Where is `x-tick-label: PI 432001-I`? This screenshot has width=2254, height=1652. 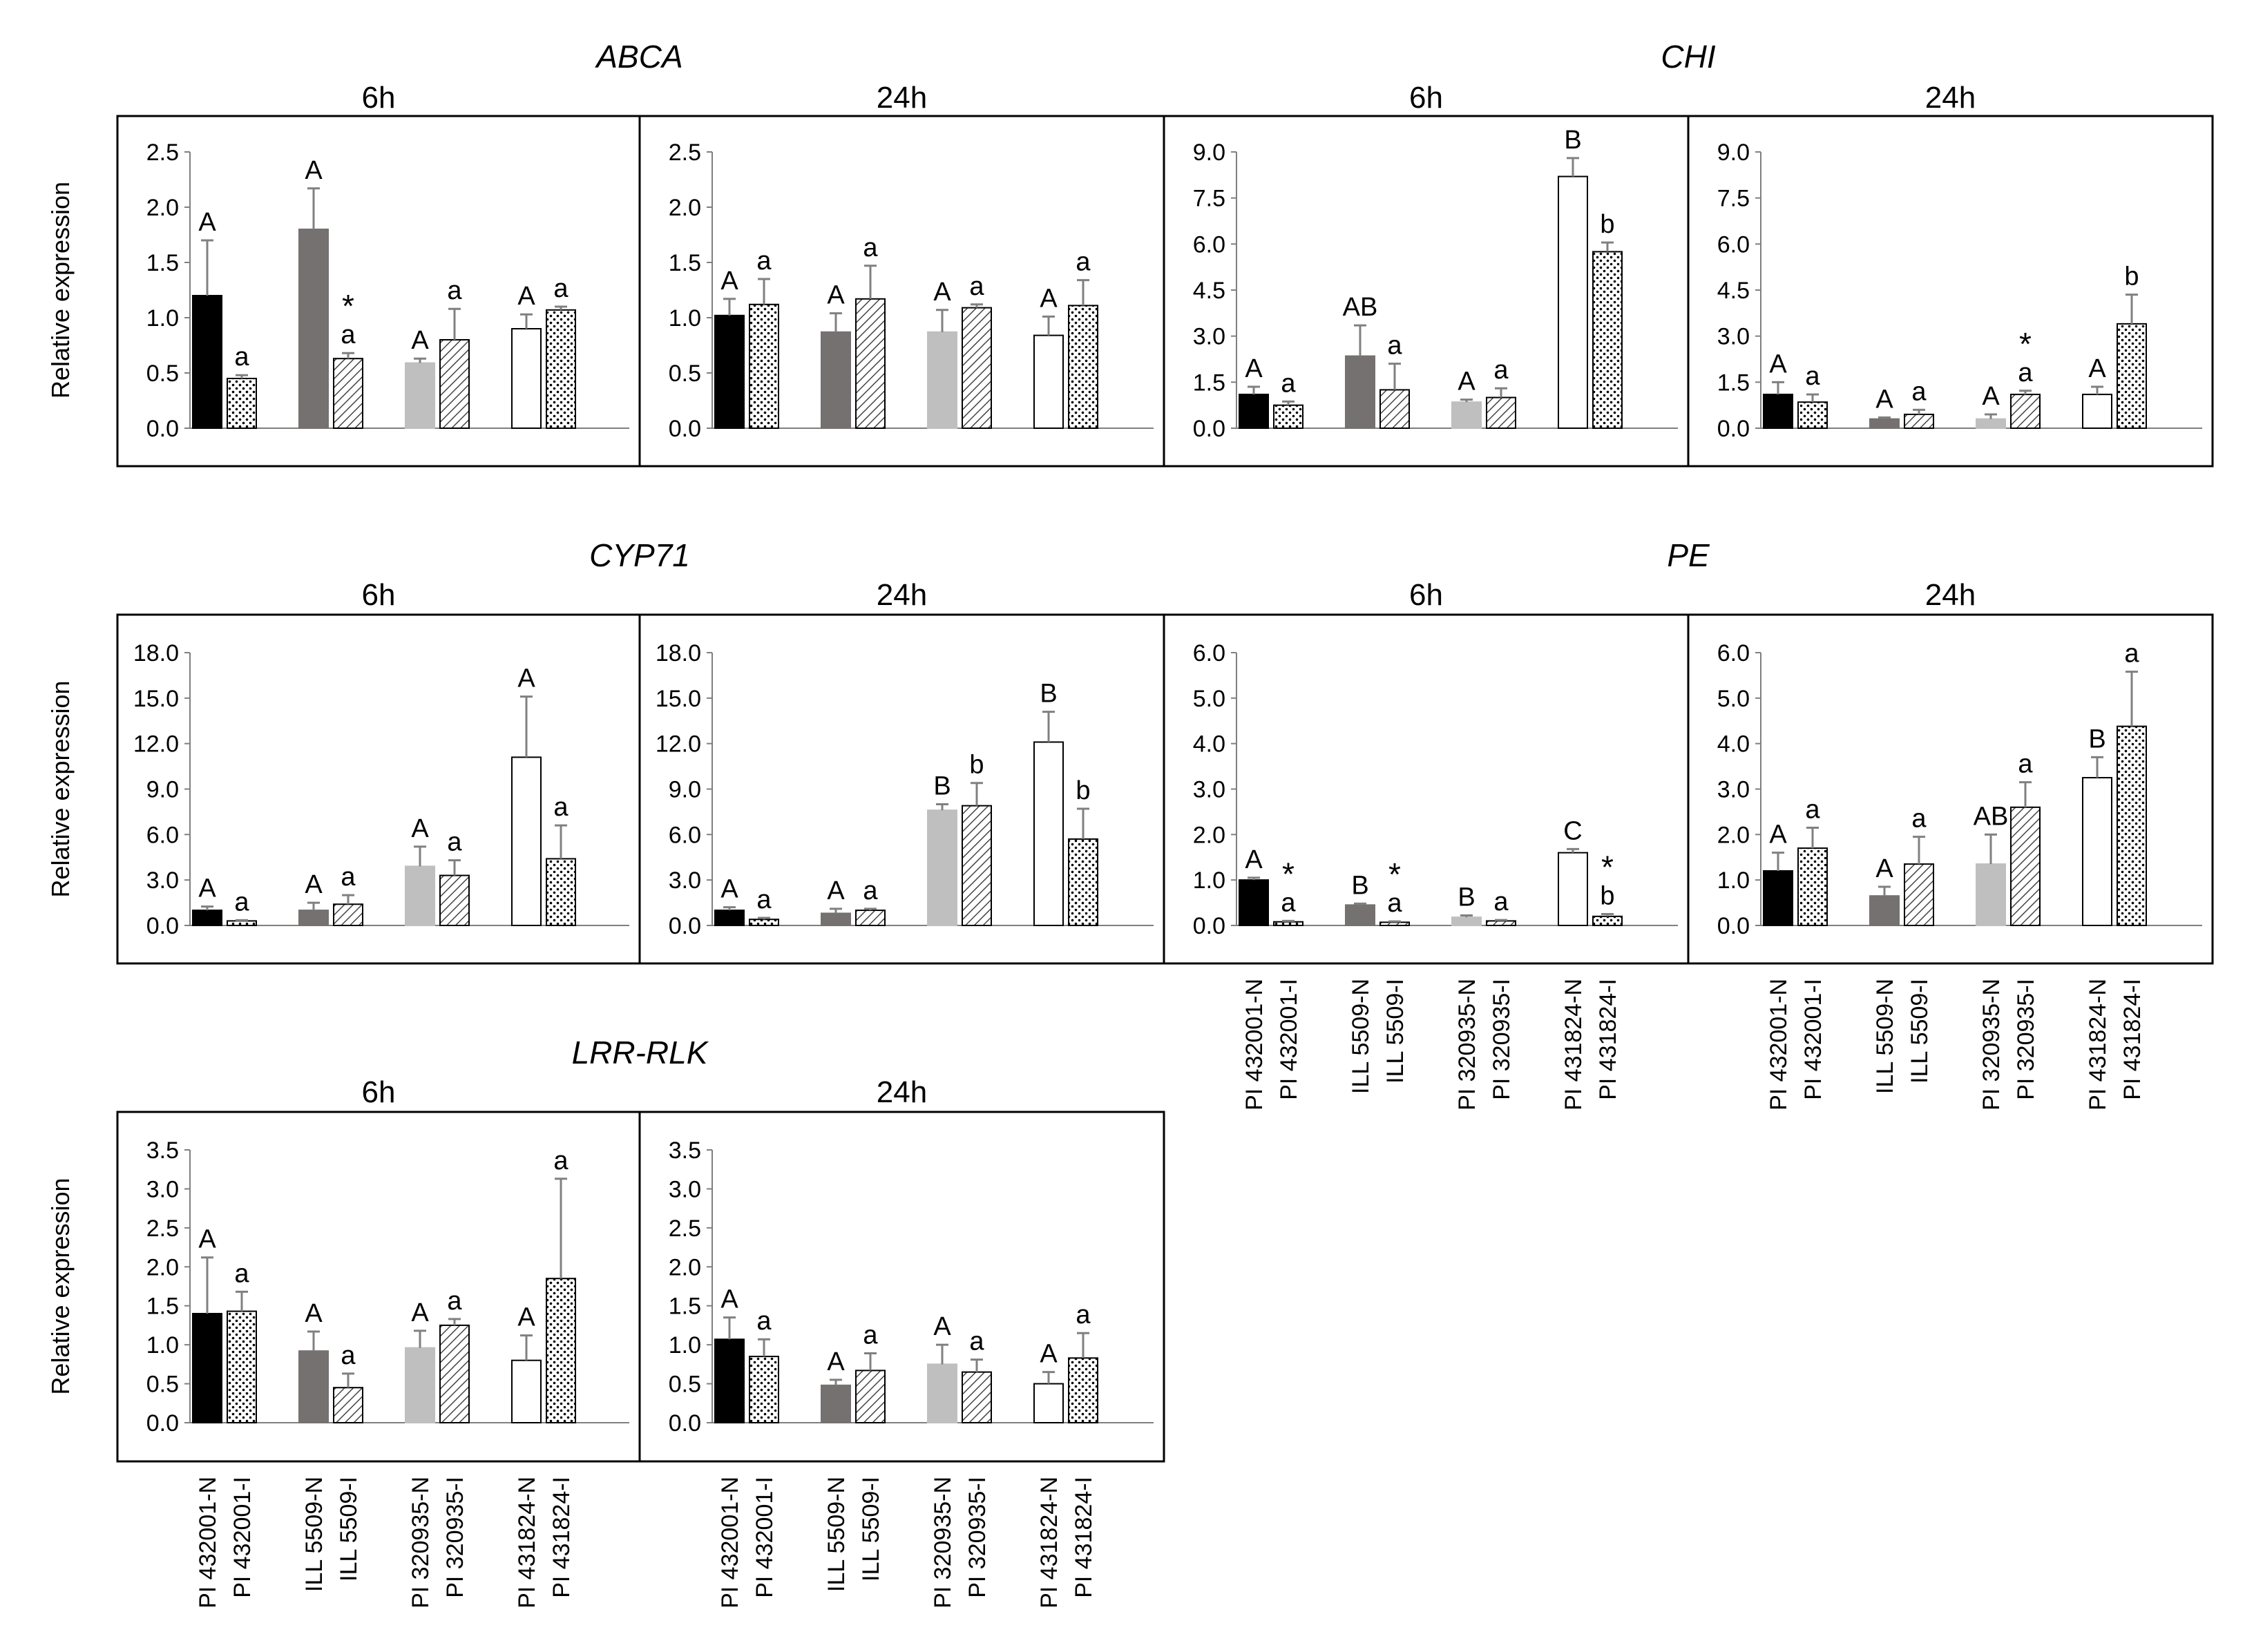 x-tick-label: PI 432001-I is located at coordinates (1813, 1039).